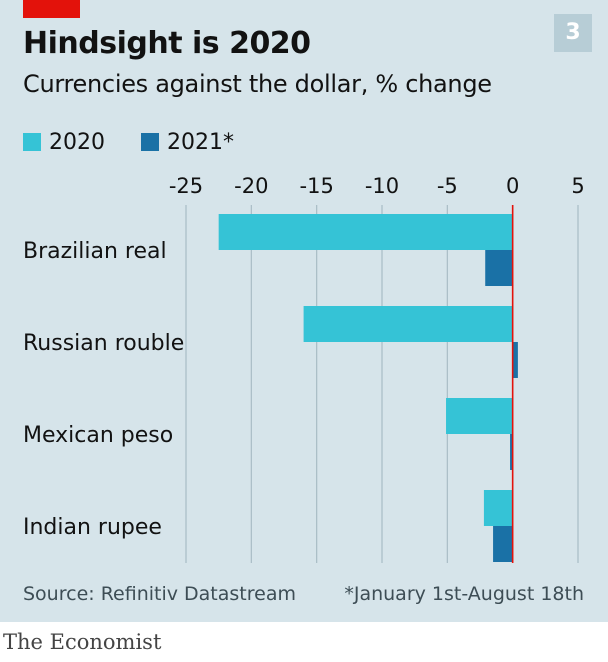  What do you see at coordinates (512, 186) in the screenshot?
I see `x-tick-label: 0` at bounding box center [512, 186].